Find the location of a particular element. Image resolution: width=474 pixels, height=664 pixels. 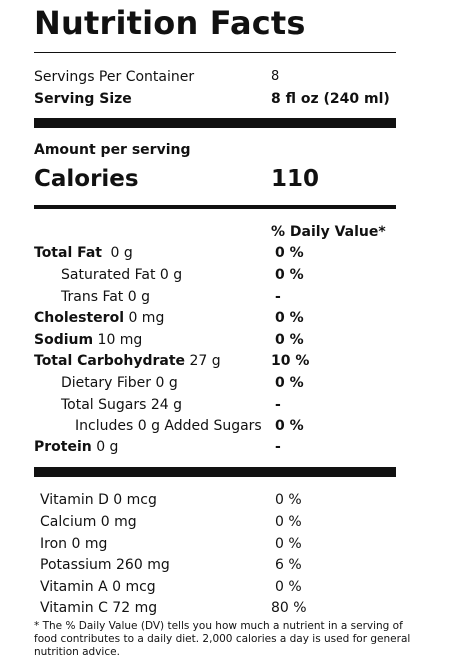

amount-per-serving: Amount per serving is located at coordinates (112, 150).